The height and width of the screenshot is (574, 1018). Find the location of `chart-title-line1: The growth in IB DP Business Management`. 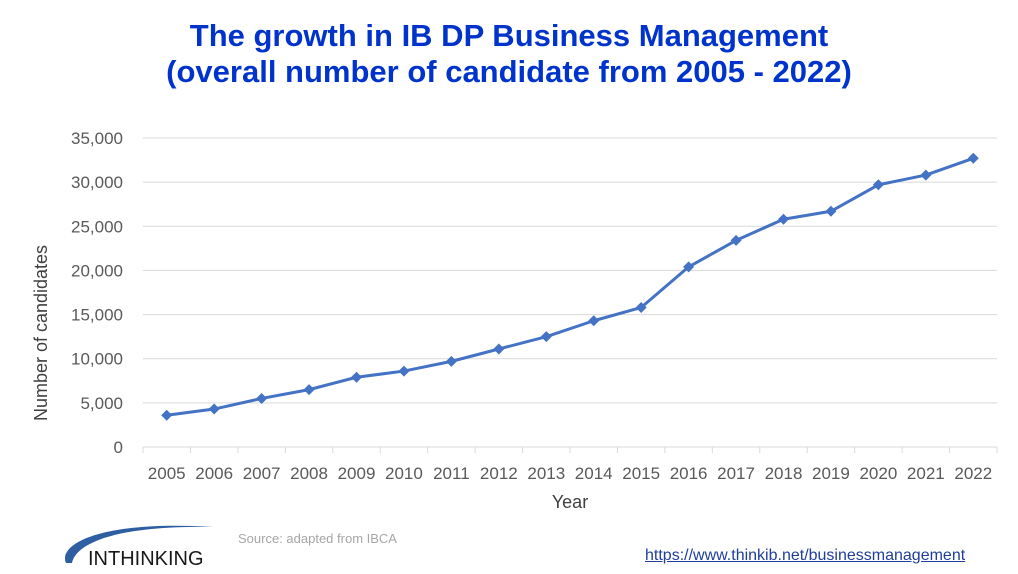

chart-title-line1: The growth in IB DP Business Management is located at coordinates (509, 35).